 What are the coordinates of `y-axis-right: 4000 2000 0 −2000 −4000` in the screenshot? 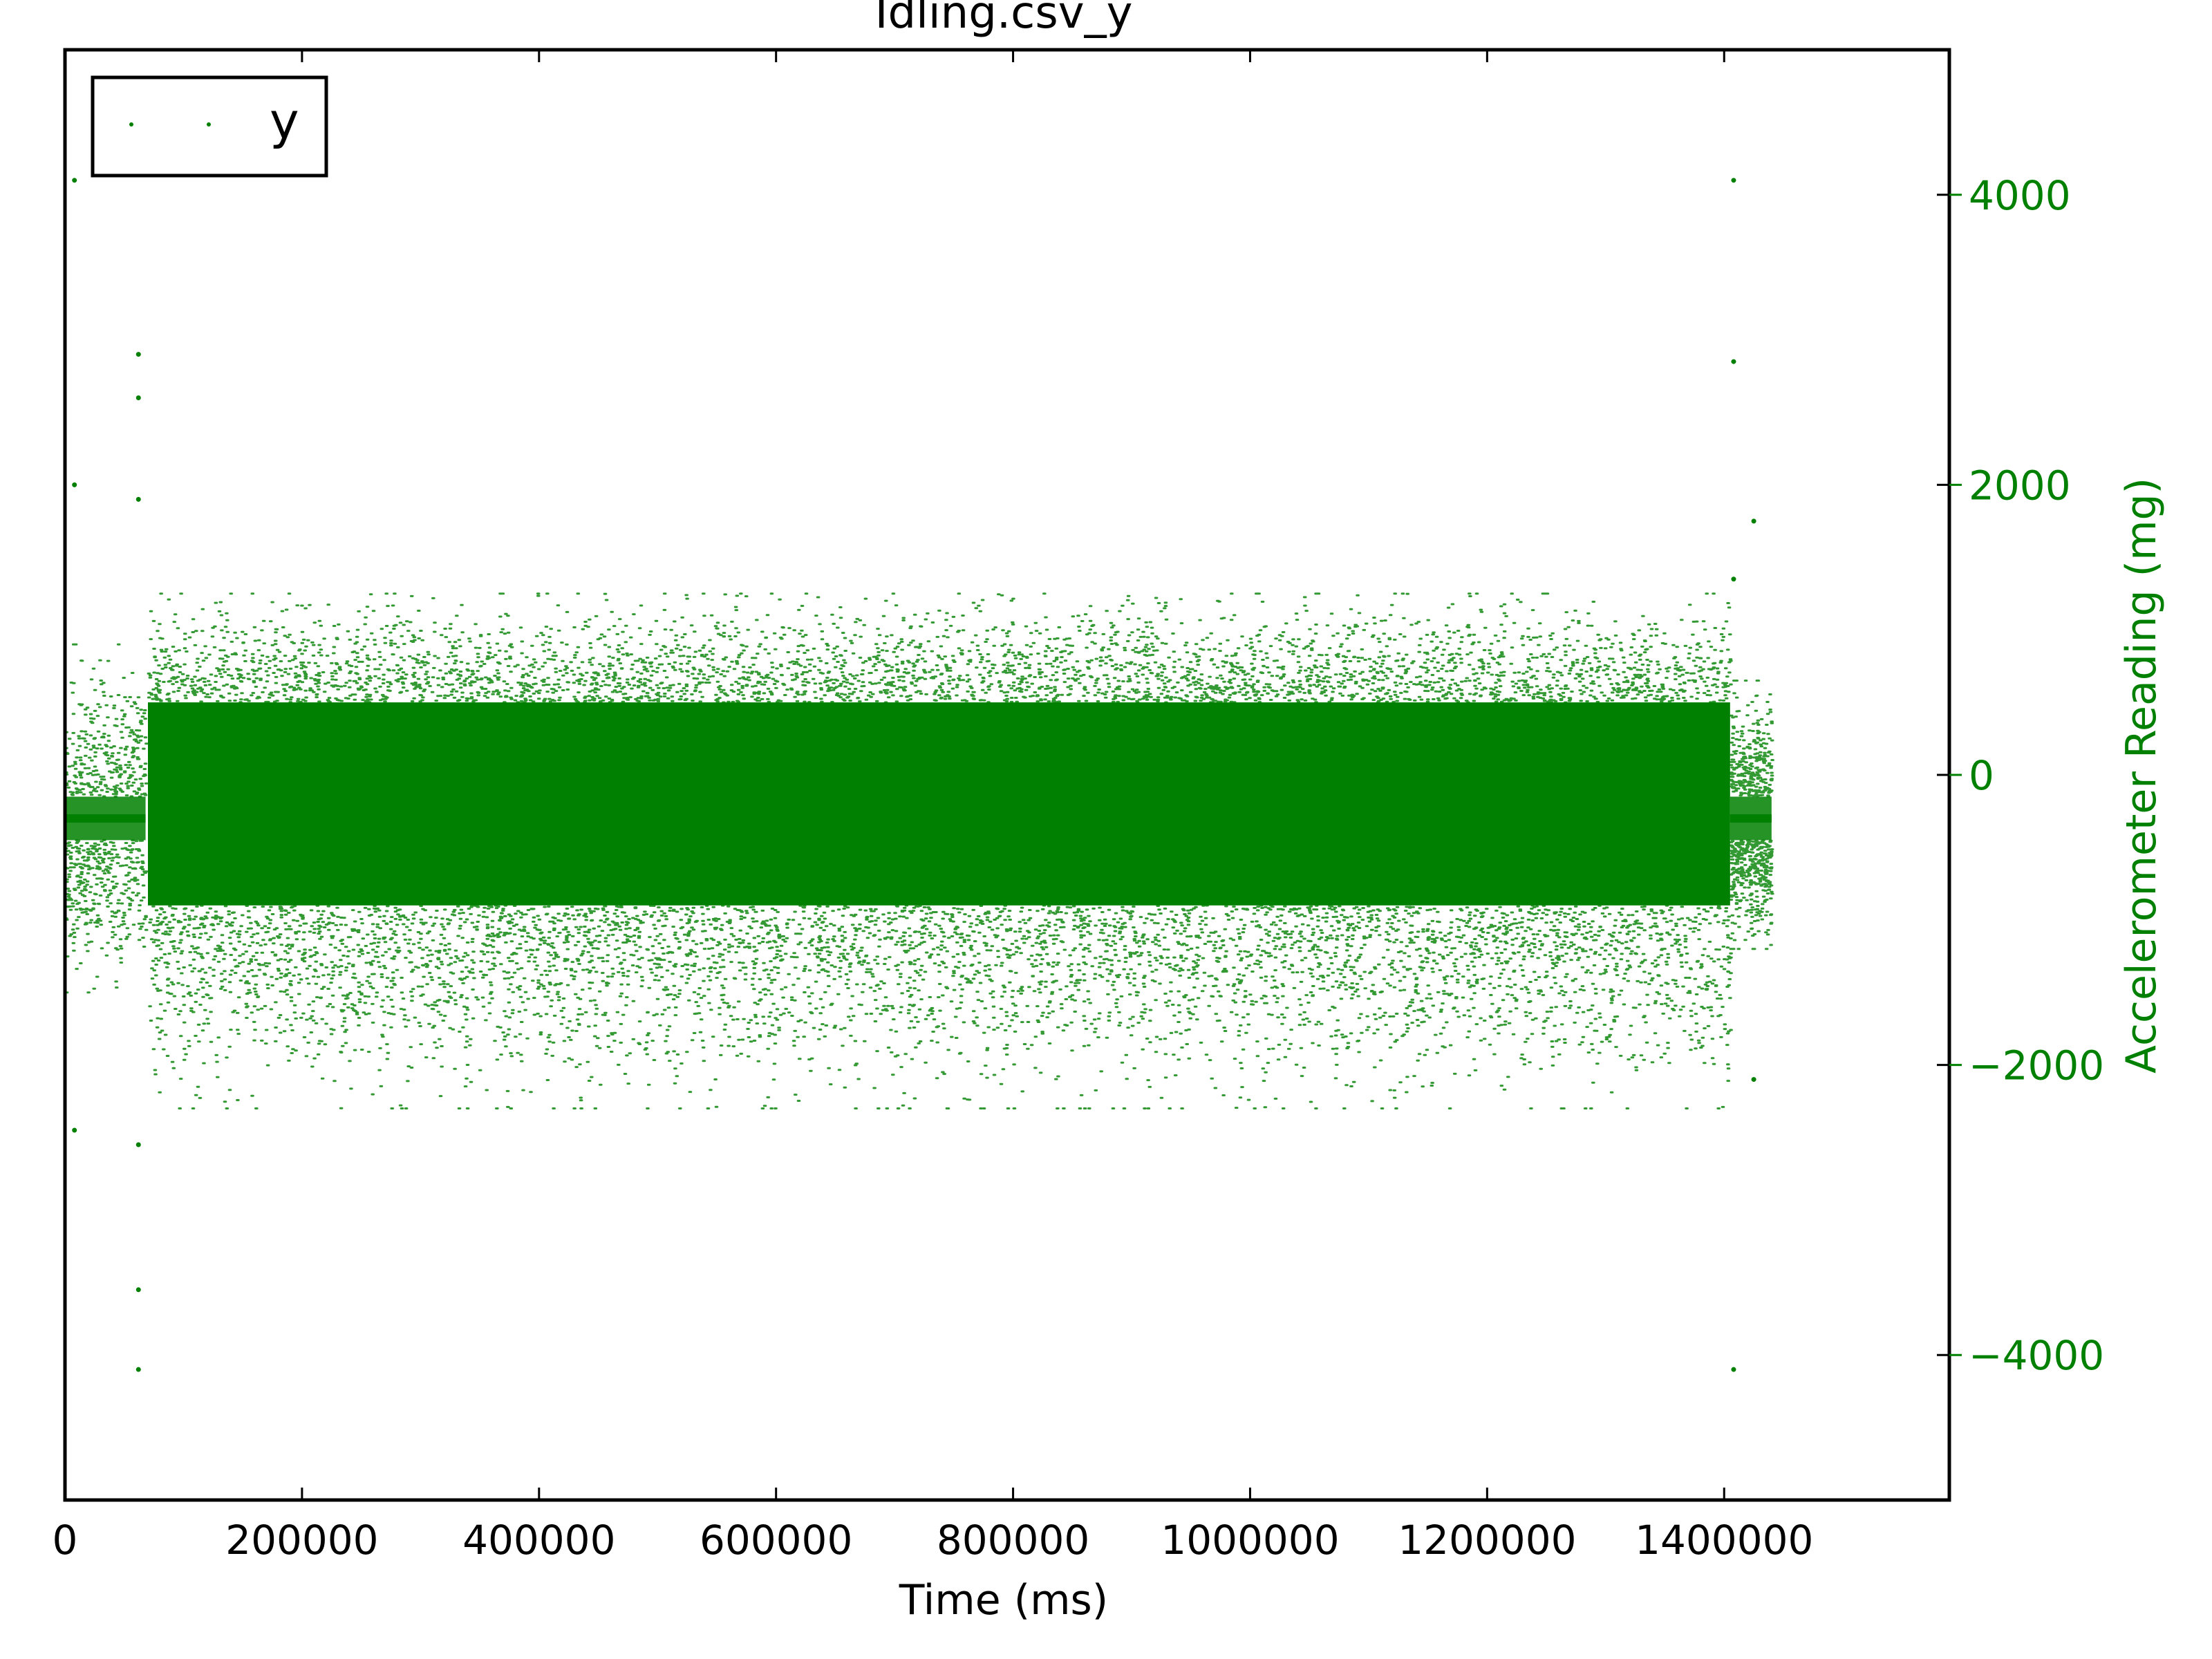 It's located at (2021, 775).